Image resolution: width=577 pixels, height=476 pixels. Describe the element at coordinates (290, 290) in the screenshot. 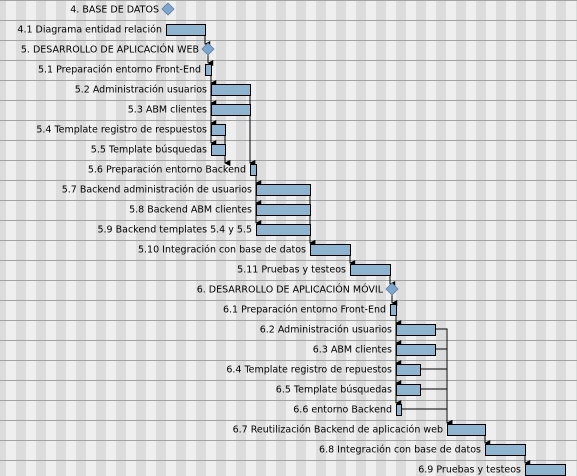

I see `task-label: 6. DESARROLLO DE APLICACIÓN MÓVIL` at that location.